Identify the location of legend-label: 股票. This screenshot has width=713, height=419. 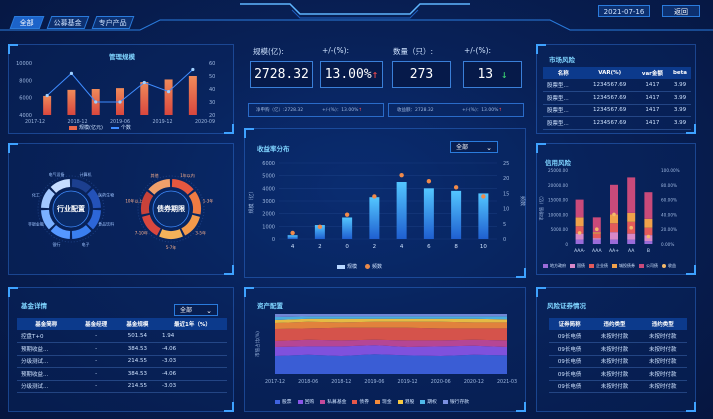
(287, 402).